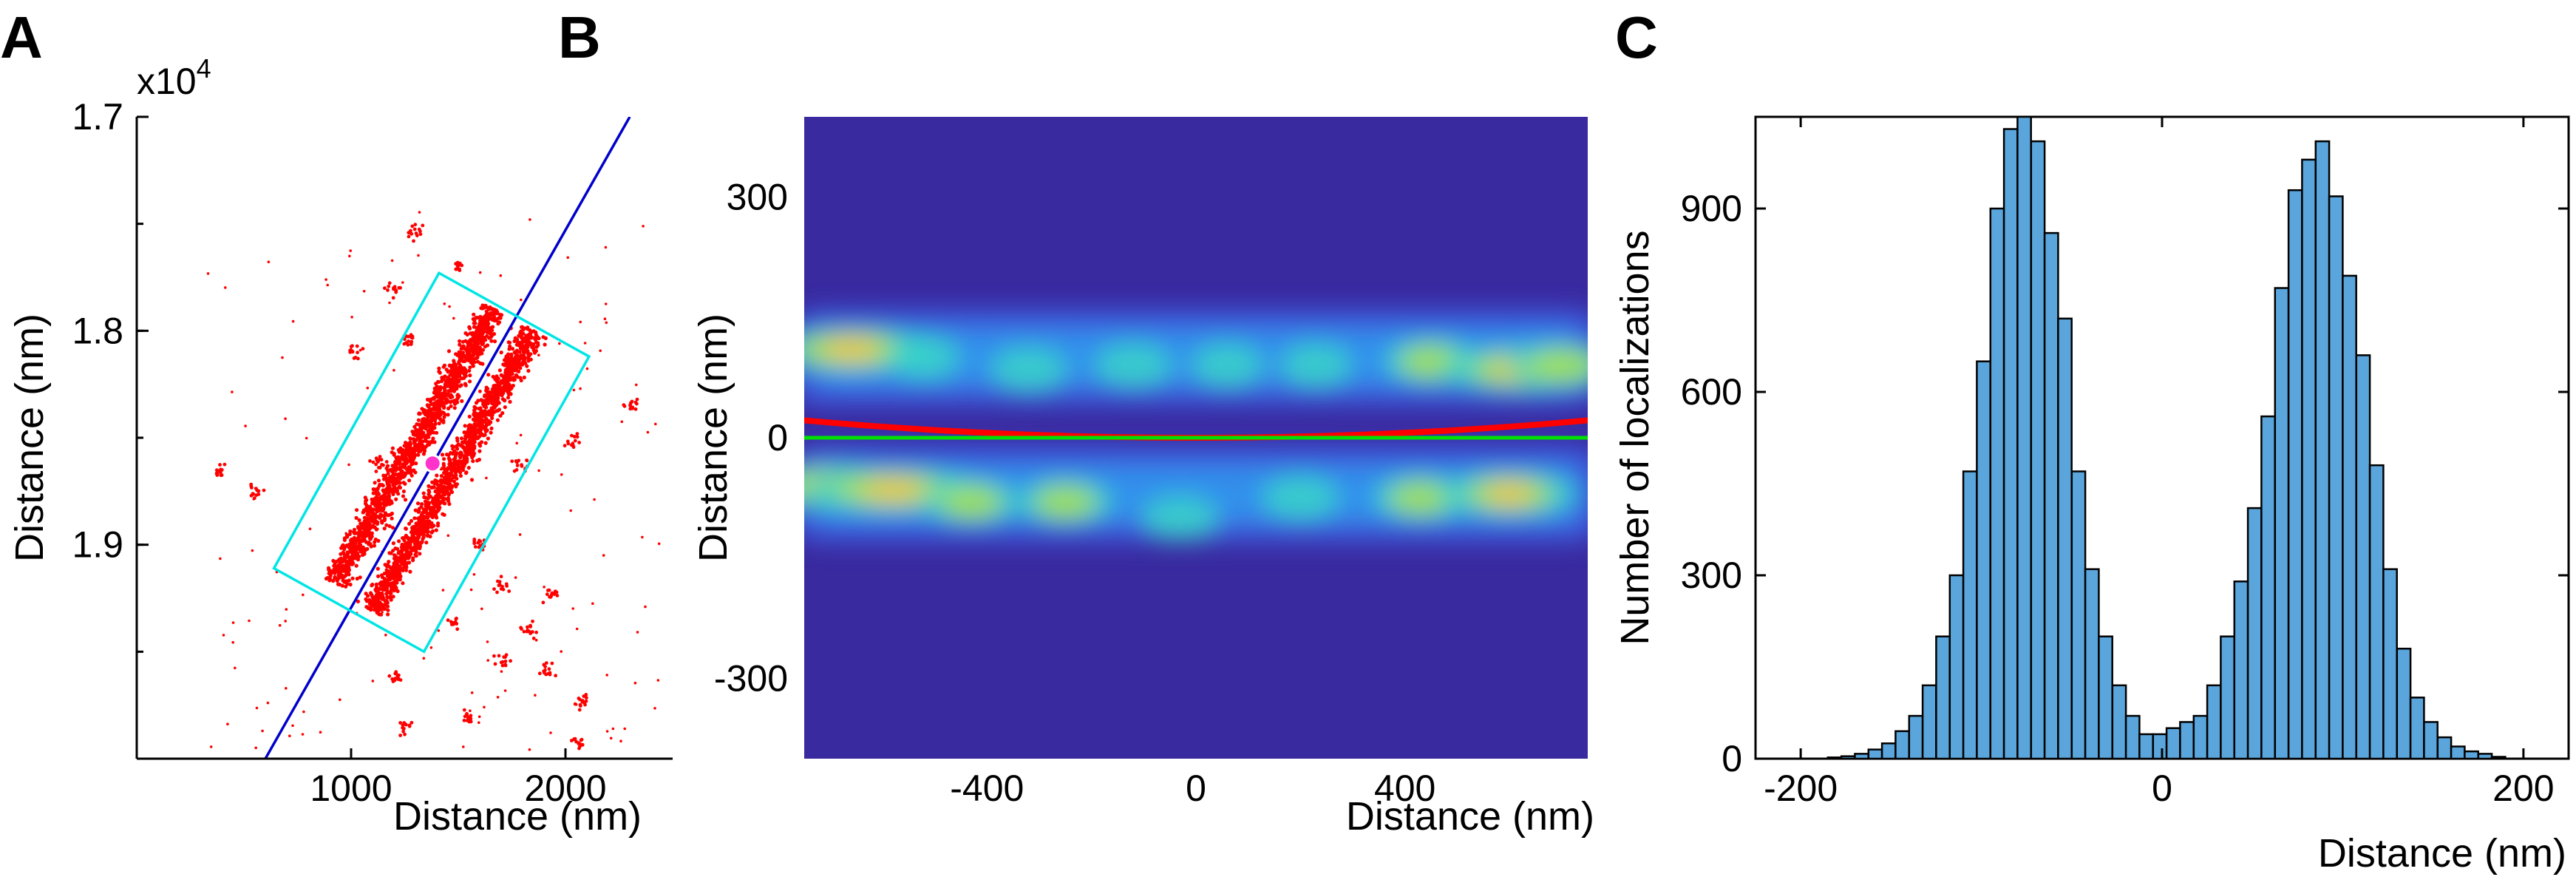 The height and width of the screenshot is (877, 2576). Describe the element at coordinates (581, 740) in the screenshot. I see `cluster-20-point` at that location.